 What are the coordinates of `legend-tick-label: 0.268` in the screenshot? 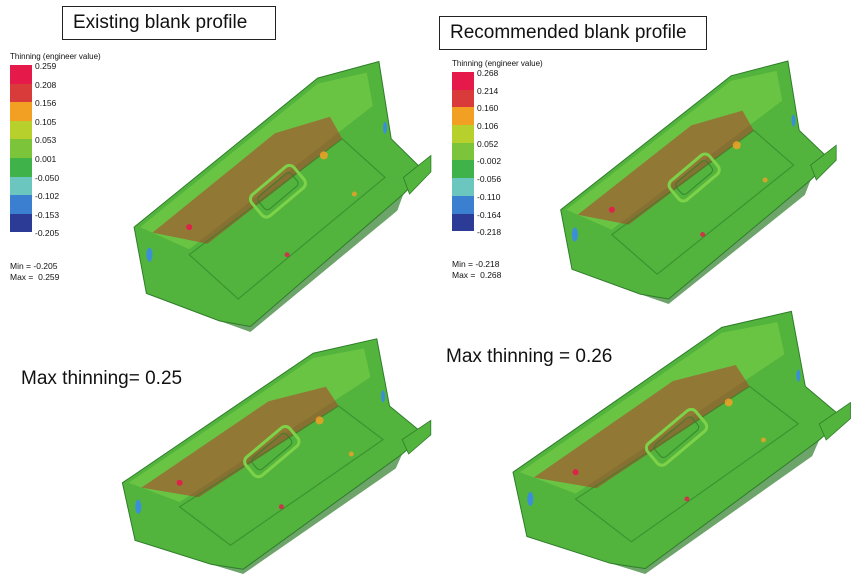 It's located at (488, 73).